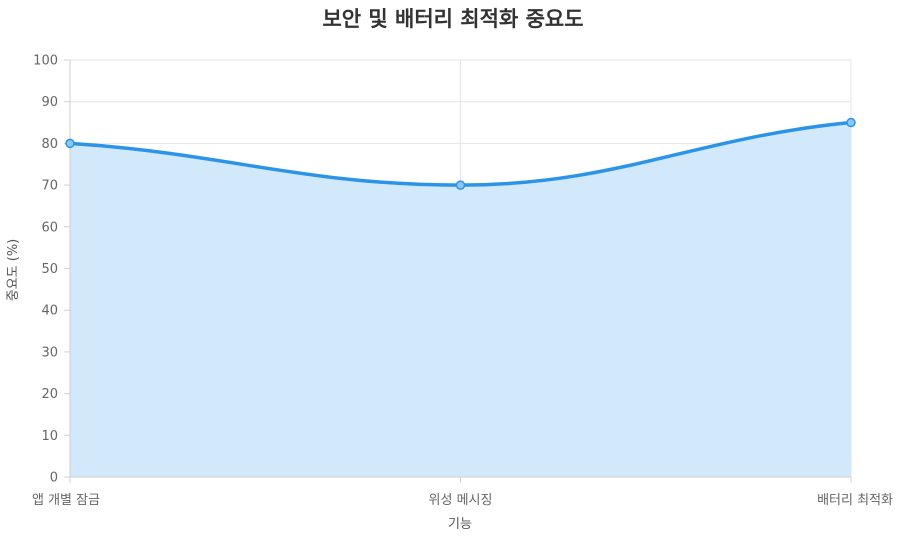 The image size is (899, 546). Describe the element at coordinates (49, 436) in the screenshot. I see `y-tick-label: 10` at that location.